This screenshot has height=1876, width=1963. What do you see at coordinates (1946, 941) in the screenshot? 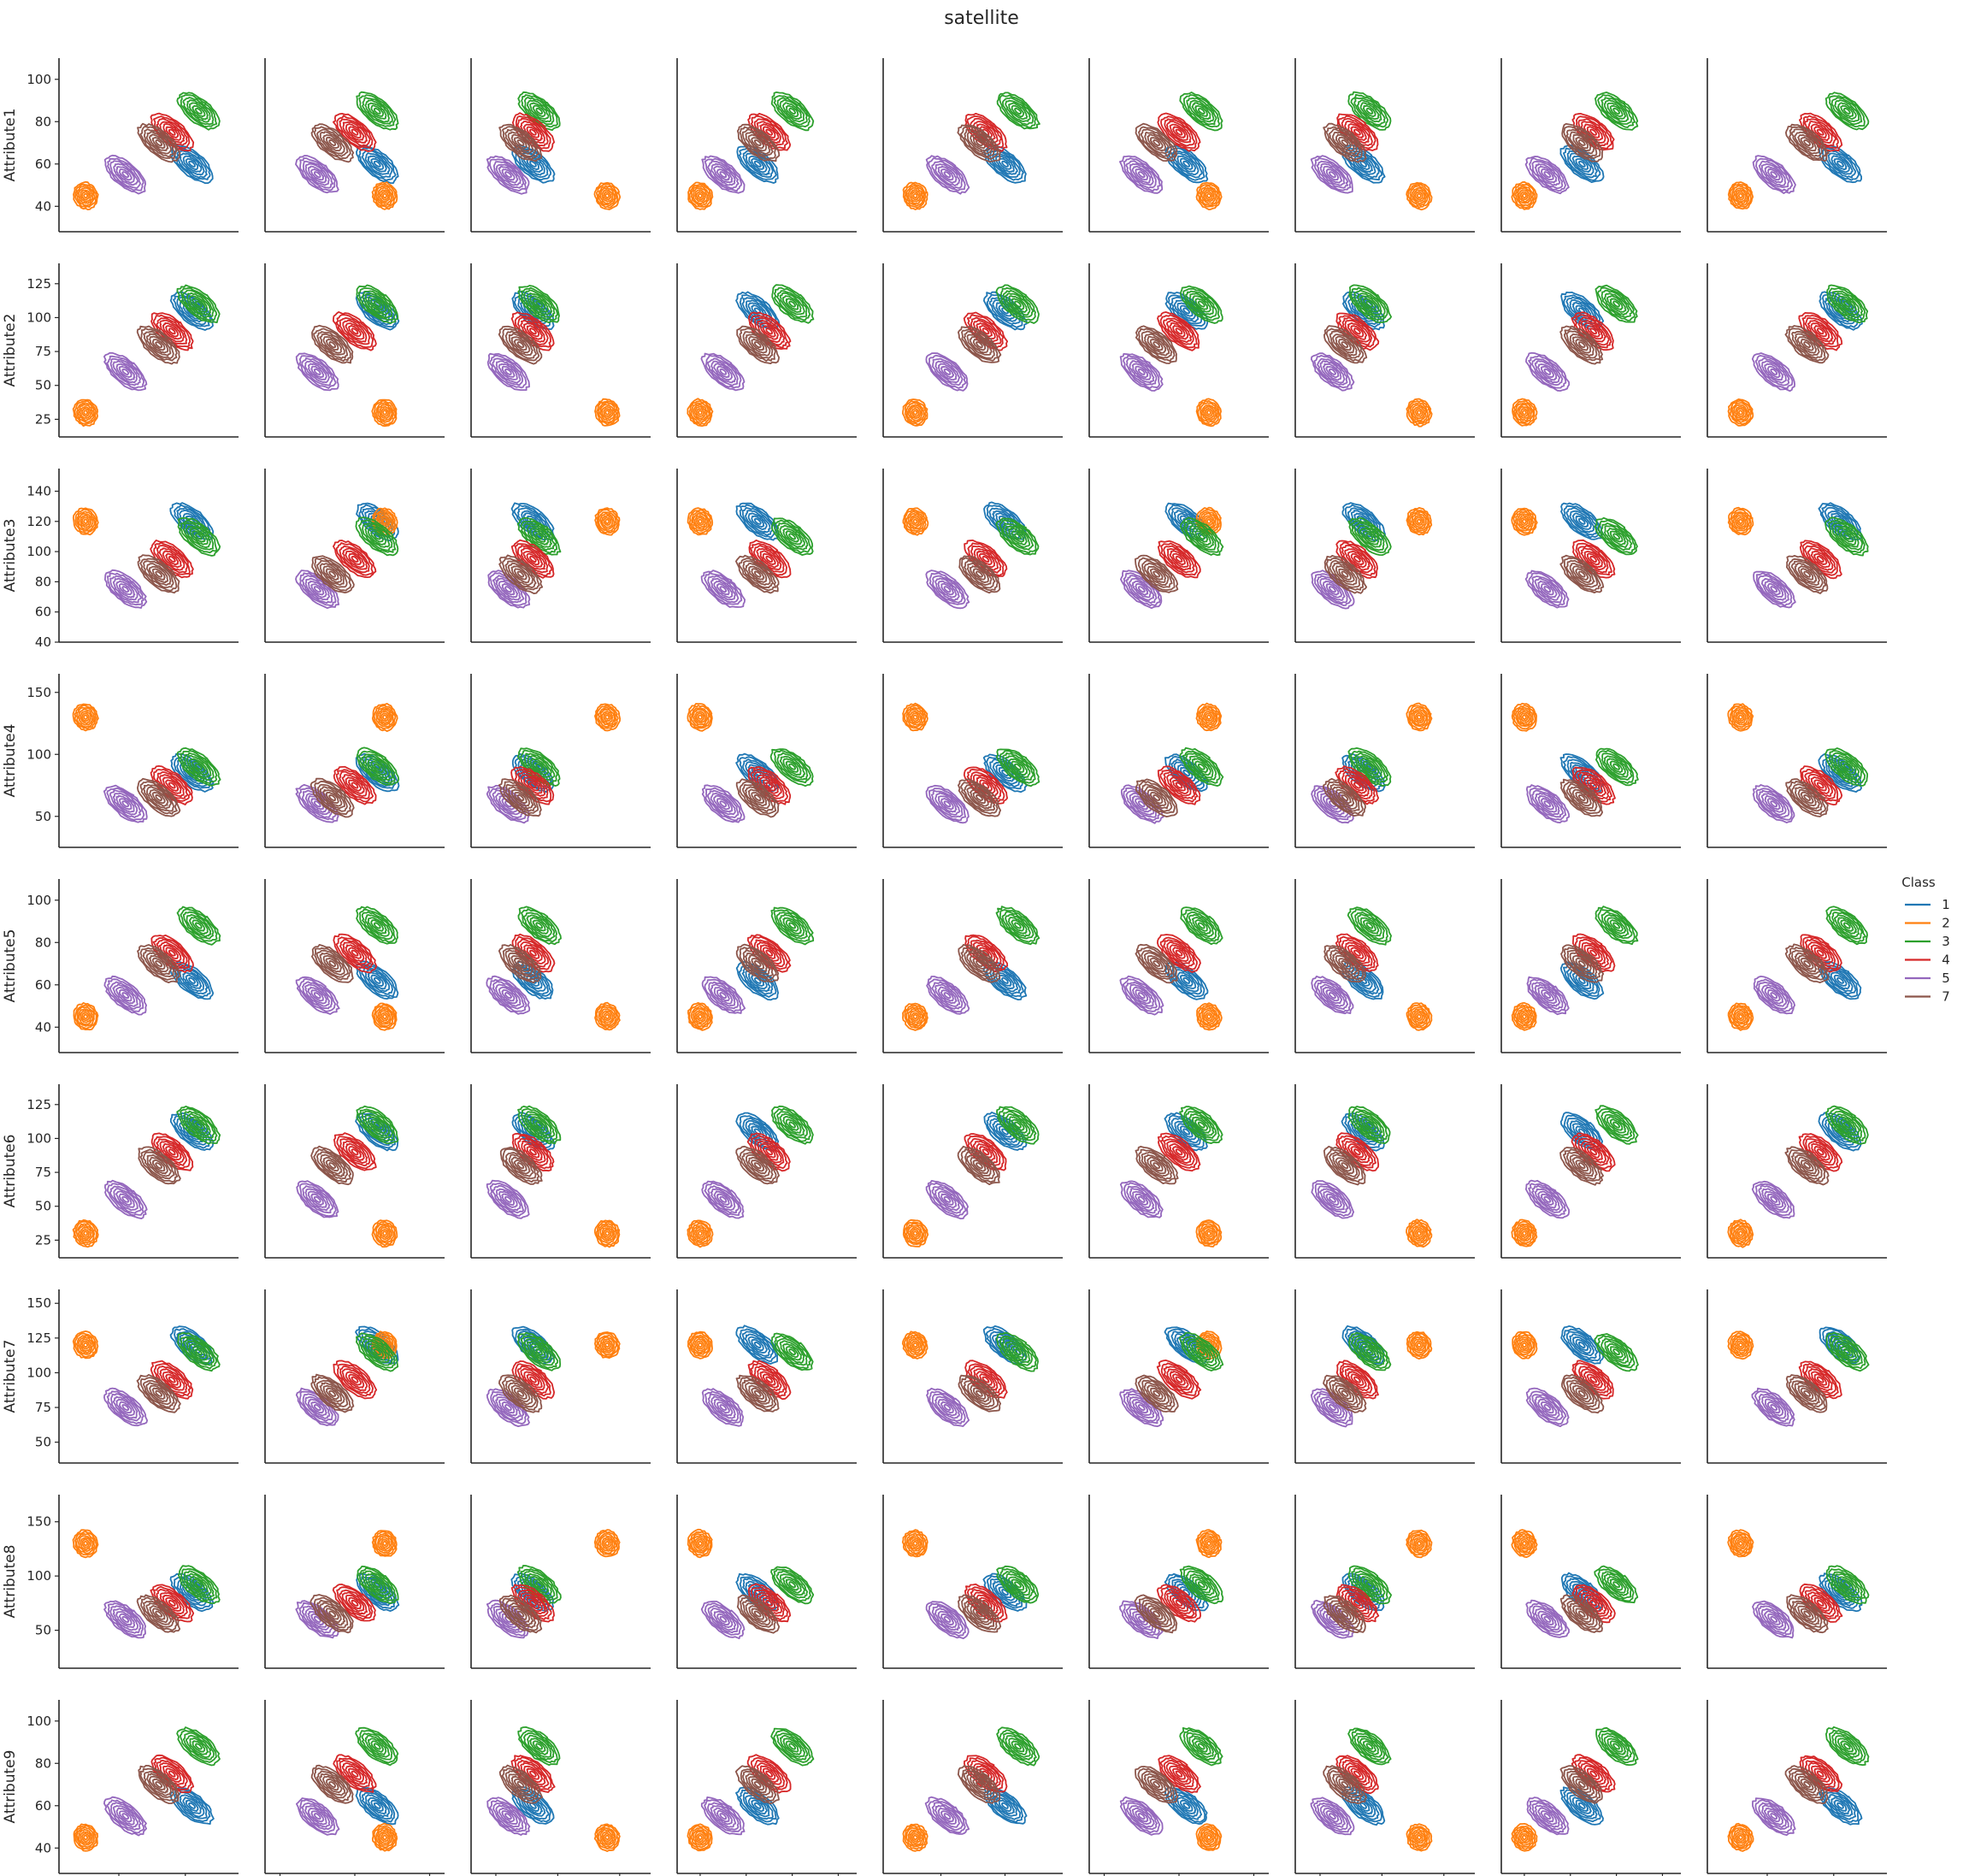
I see `legend-label-3: 3` at bounding box center [1946, 941].